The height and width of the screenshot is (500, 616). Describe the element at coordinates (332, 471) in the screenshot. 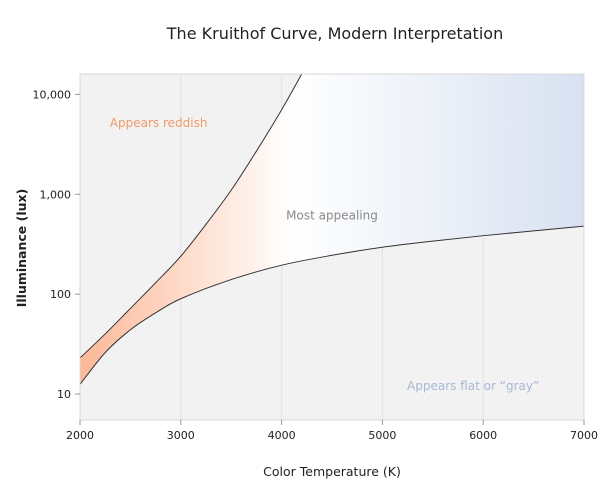

I see `x-axis-label: Color Temperature (K)` at that location.